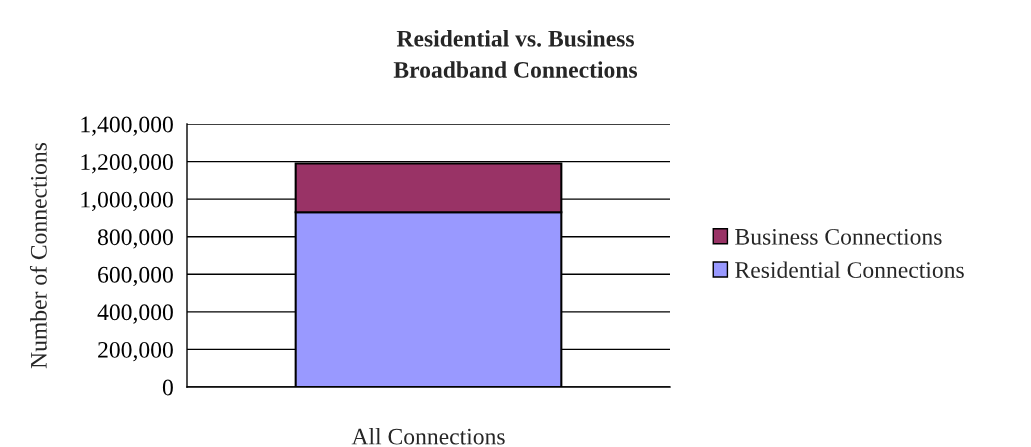 This screenshot has height=447, width=1031. Describe the element at coordinates (849, 270) in the screenshot. I see `legend-label: Residential Connections` at that location.